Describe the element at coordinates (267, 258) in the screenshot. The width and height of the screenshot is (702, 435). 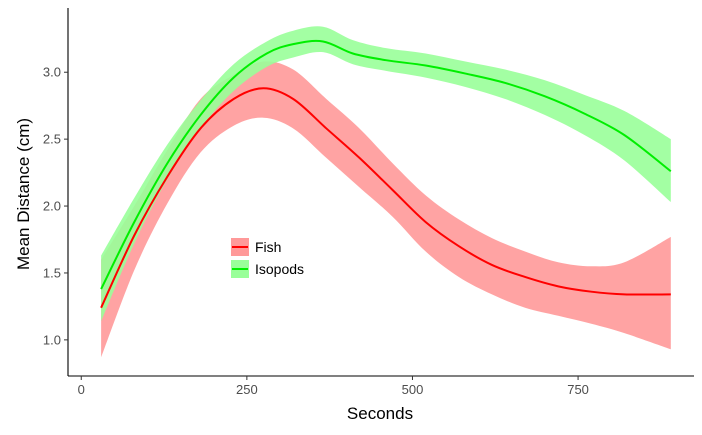
I see `legend: Fish Isopods` at that location.